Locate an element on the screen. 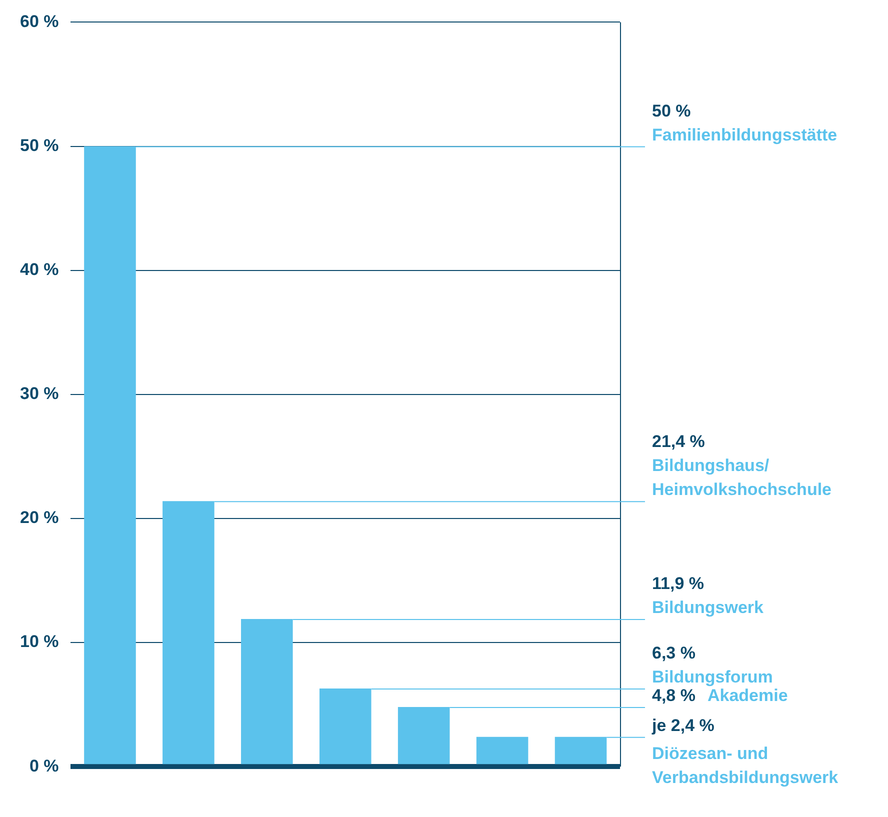 The width and height of the screenshot is (888, 817). ref-line-label: 11,9 % Bildungswerk is located at coordinates (708, 595).